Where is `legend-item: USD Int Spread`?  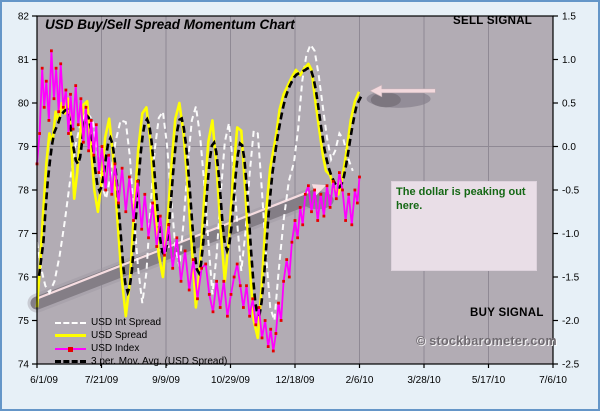
legend-item: USD Int Spread is located at coordinates (141, 322).